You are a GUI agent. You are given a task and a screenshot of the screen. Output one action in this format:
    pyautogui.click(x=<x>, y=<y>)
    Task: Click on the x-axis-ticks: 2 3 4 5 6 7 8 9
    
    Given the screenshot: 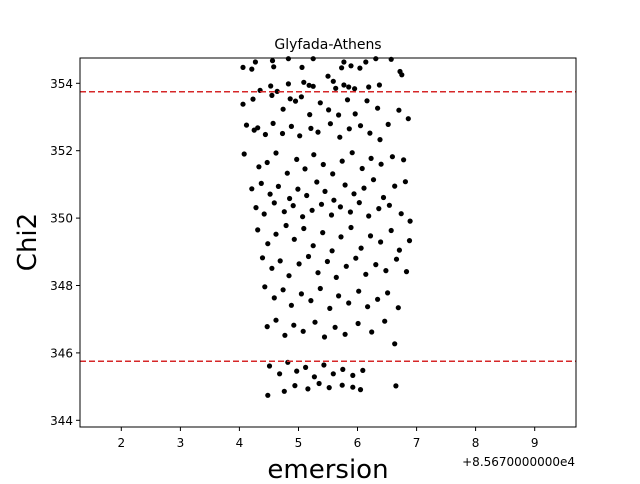 What is the action you would take?
    pyautogui.click(x=328, y=438)
    